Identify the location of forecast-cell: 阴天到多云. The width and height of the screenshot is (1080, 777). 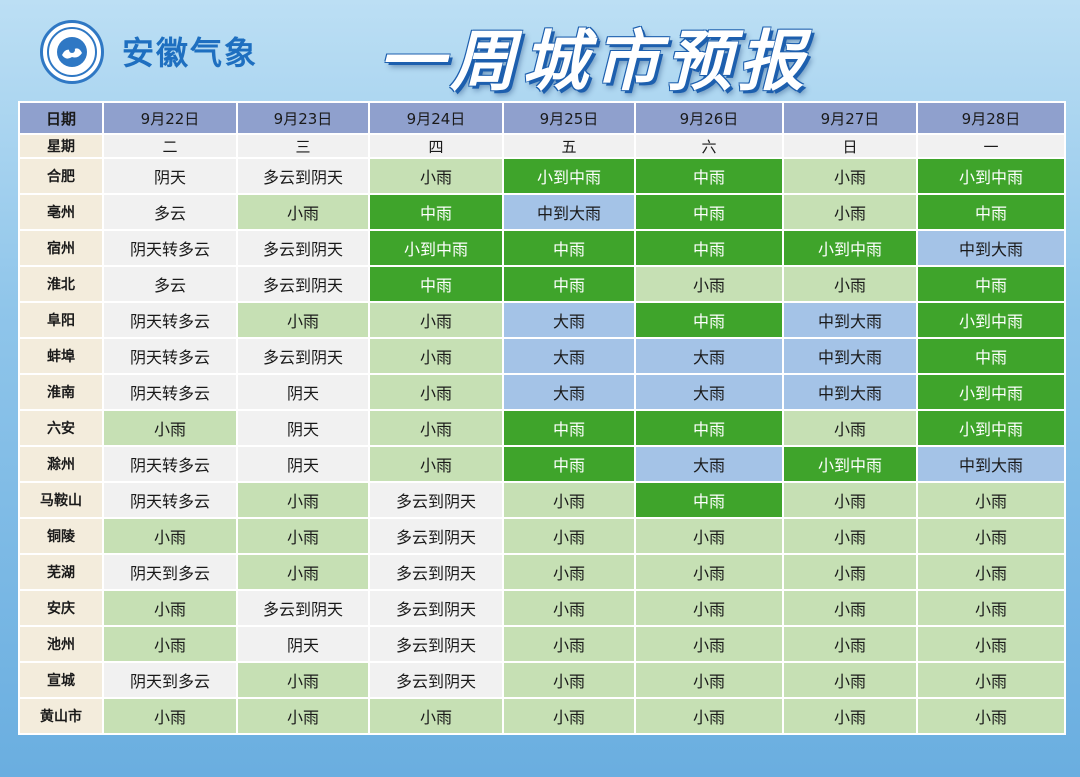
(170, 680).